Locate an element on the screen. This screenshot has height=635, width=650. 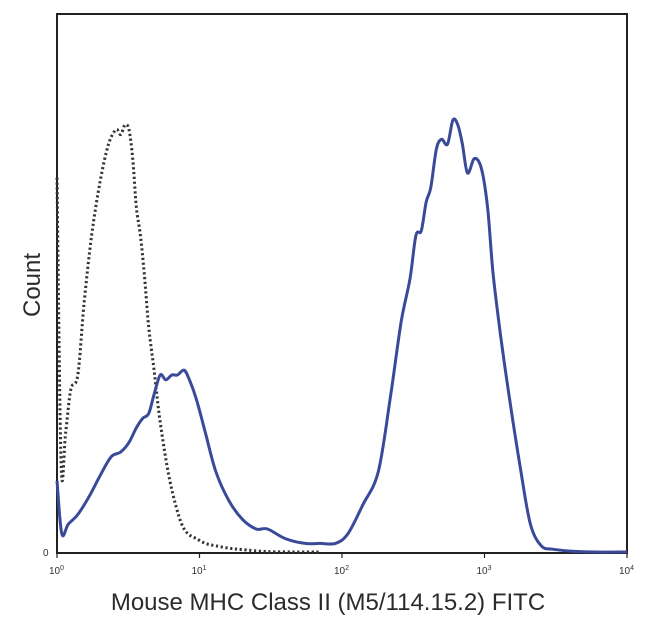
x-tick-label-1: 10¹ is located at coordinates (199, 571).